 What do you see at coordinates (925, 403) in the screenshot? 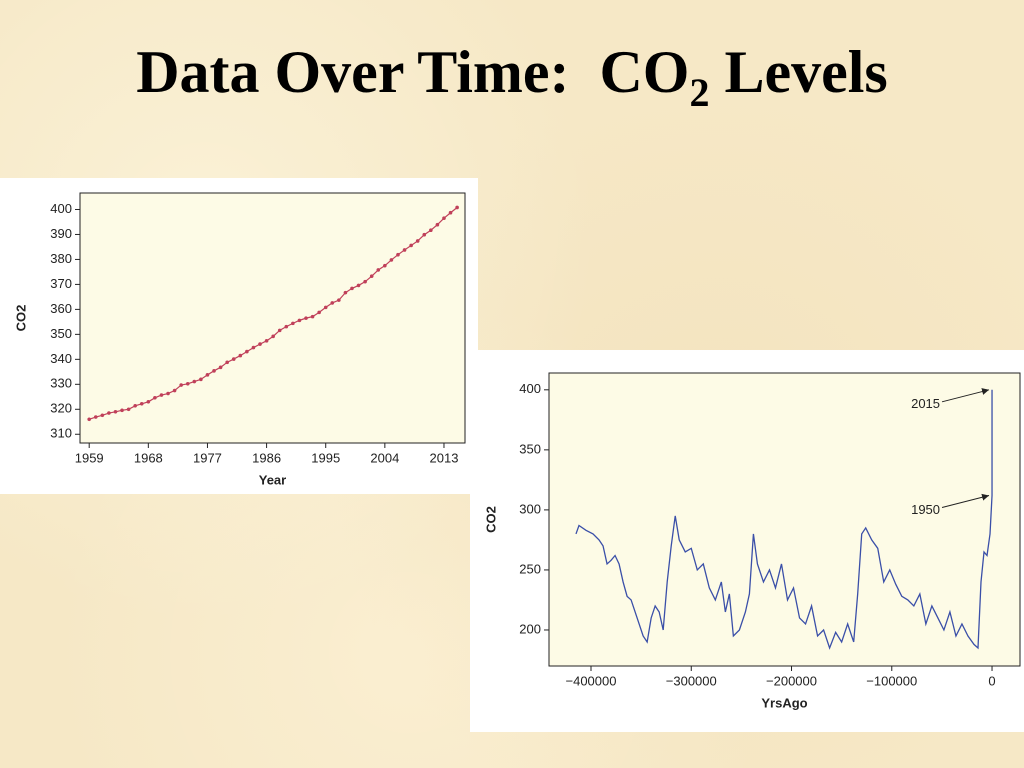
I see `annotation: 2015` at bounding box center [925, 403].